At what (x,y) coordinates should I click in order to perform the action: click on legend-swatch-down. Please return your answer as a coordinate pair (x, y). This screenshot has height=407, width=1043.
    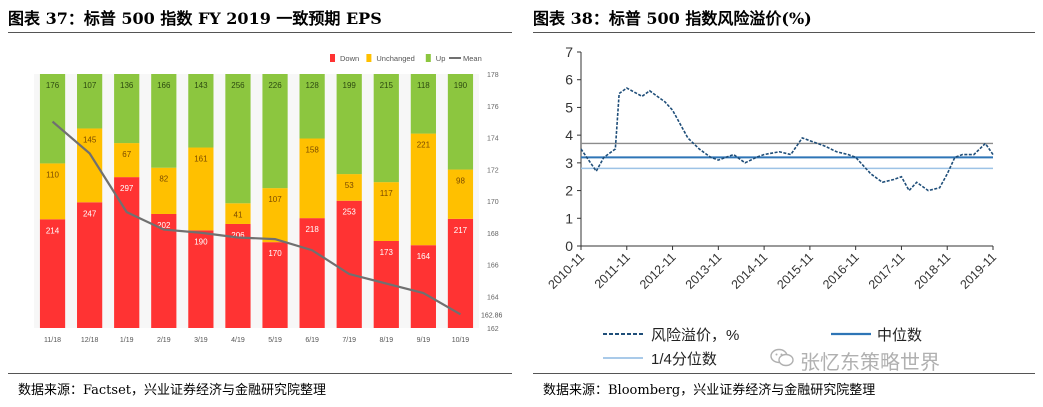
    Looking at the image, I should click on (332, 58).